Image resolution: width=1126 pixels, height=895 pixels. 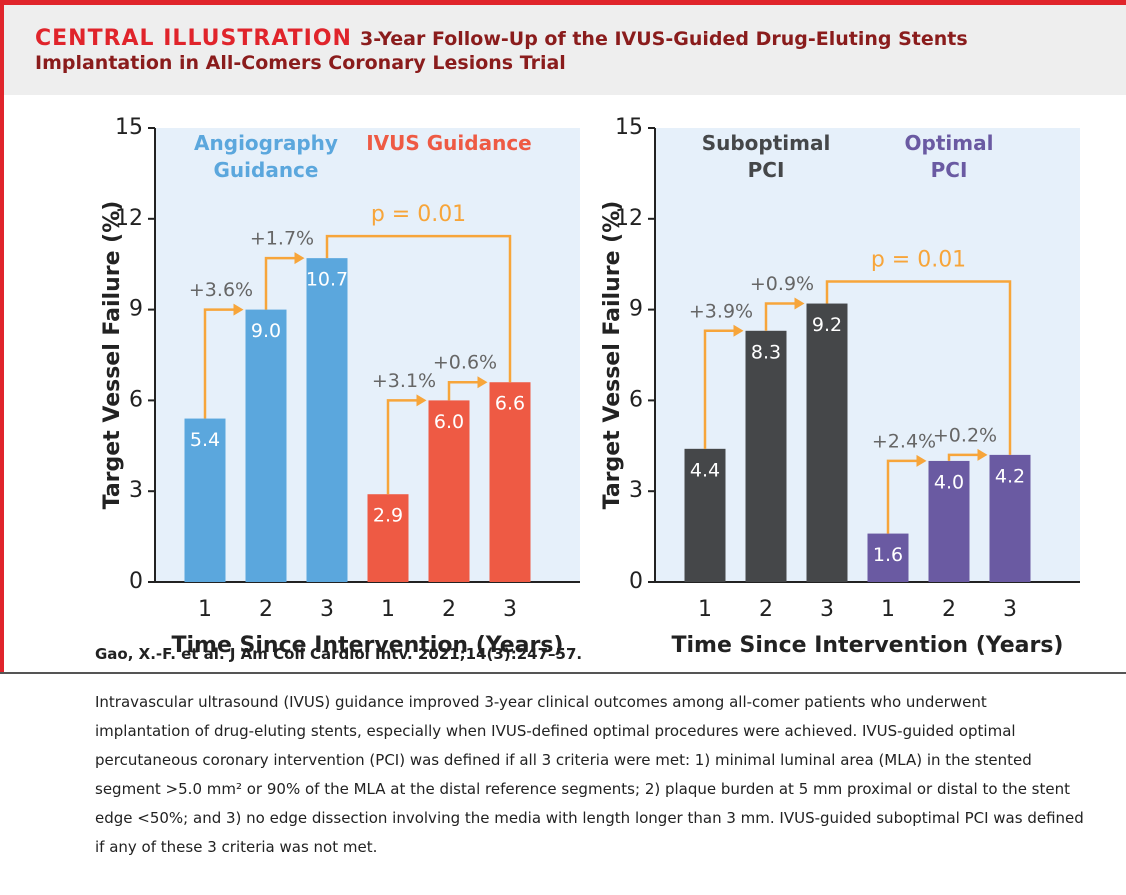 I want to click on value-label: 4.4, so click(x=705, y=470).